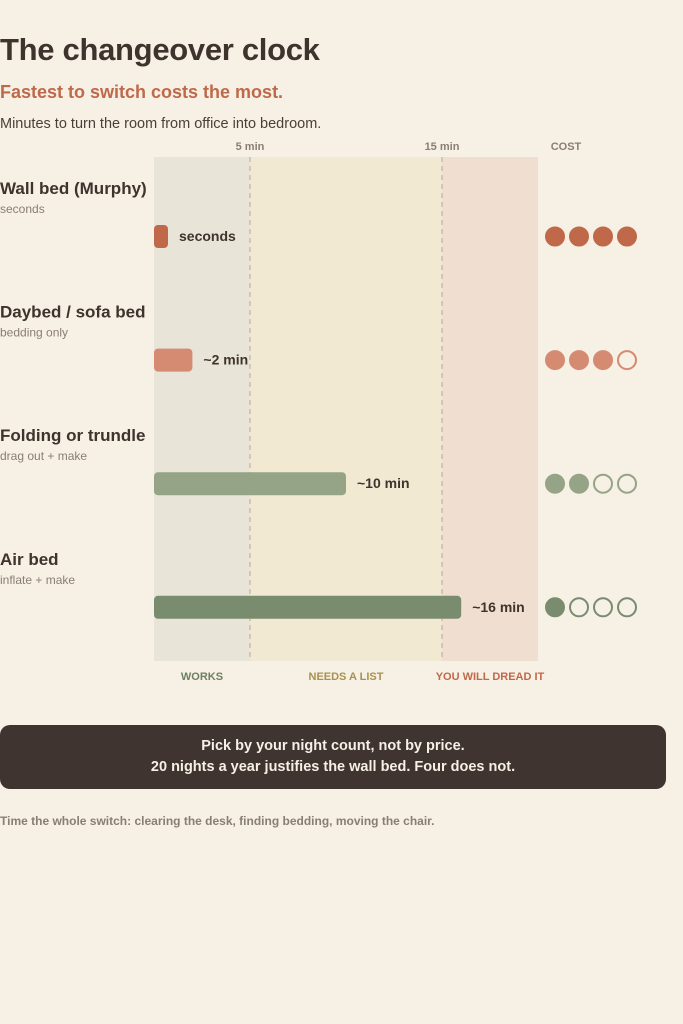  Describe the element at coordinates (34, 333) in the screenshot. I see `row-note-1: bedding only` at that location.